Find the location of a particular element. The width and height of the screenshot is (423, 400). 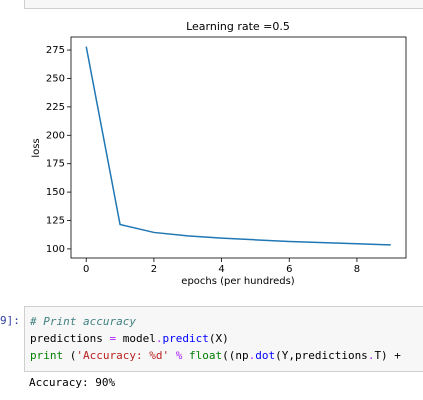

x-tick-label: 2 is located at coordinates (154, 269).